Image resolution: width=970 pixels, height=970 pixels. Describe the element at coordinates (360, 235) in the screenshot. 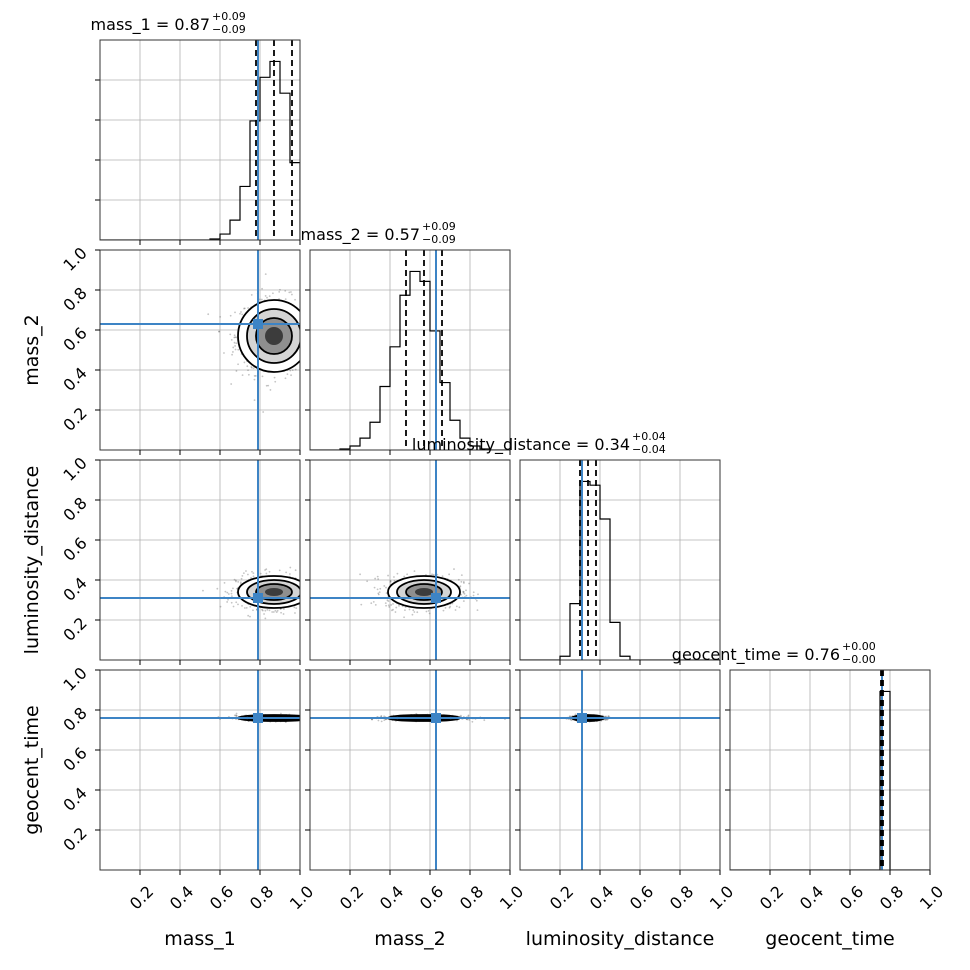

I see `title-main: mass_2 = 0.57` at that location.